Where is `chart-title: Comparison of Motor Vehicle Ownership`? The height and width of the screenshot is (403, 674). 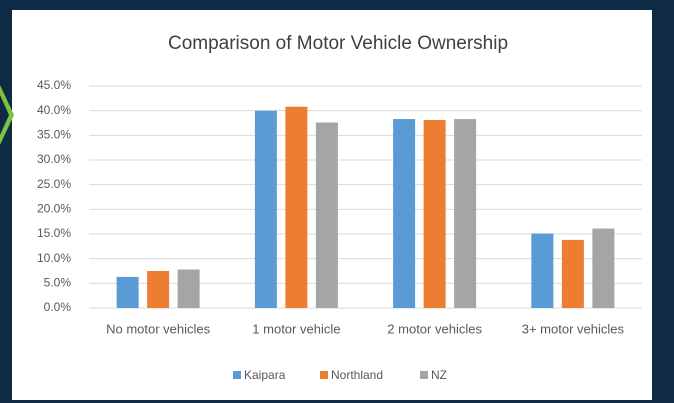 chart-title: Comparison of Motor Vehicle Ownership is located at coordinates (338, 43).